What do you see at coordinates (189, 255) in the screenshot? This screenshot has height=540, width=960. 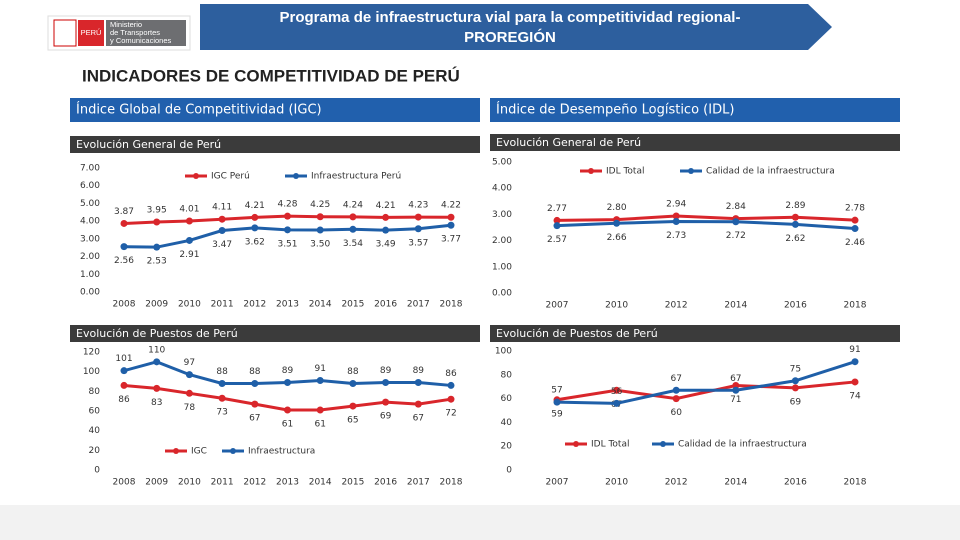 I see `data-label: 2.91` at bounding box center [189, 255].